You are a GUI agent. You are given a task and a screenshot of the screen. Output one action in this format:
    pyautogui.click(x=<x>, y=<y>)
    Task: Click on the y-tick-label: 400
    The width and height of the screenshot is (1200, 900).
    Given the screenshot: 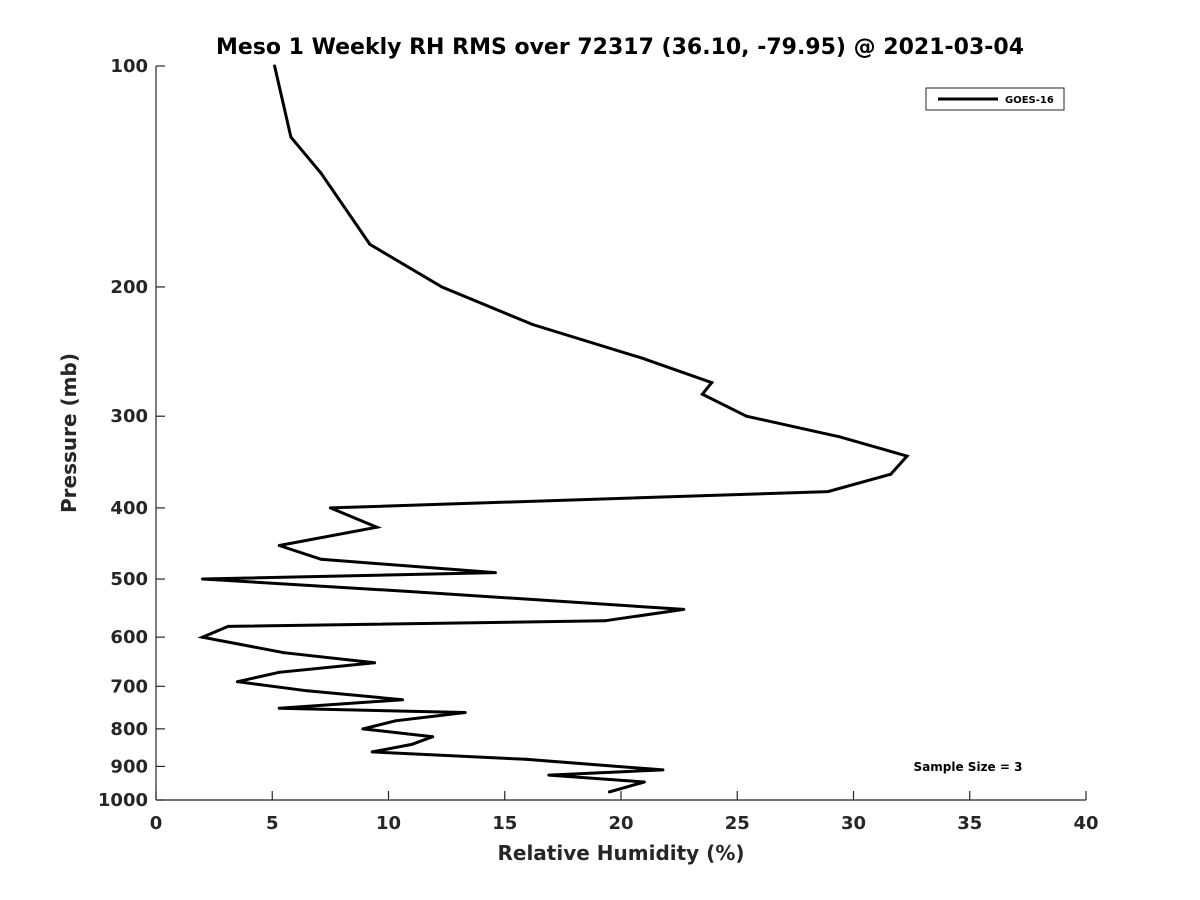 What is the action you would take?
    pyautogui.click(x=129, y=508)
    